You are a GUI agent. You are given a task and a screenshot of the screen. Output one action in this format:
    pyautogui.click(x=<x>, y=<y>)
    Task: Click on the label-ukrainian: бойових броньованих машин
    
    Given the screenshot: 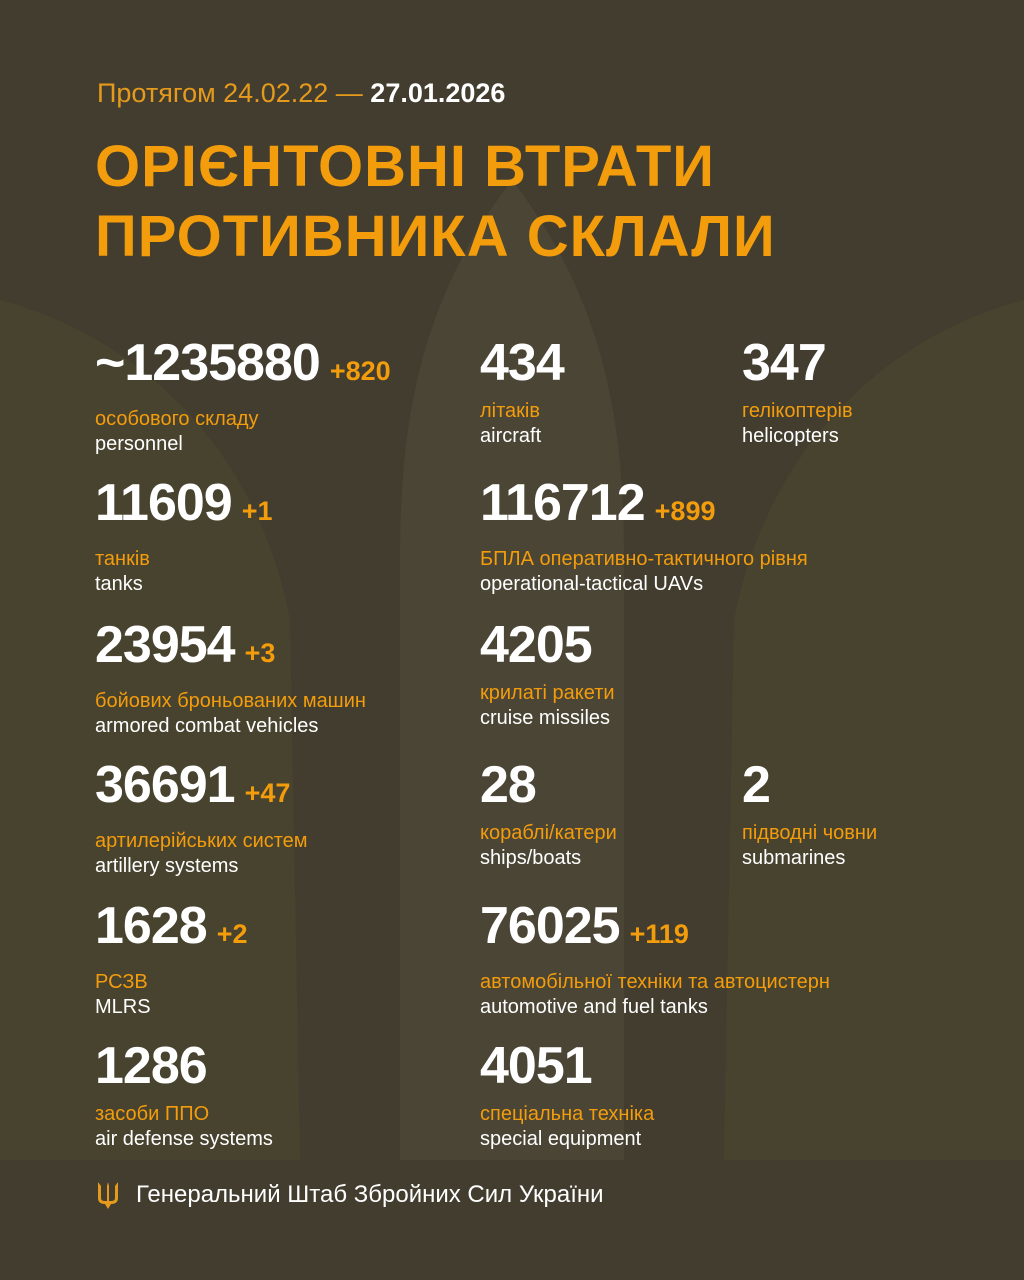 What is the action you would take?
    pyautogui.click(x=230, y=701)
    